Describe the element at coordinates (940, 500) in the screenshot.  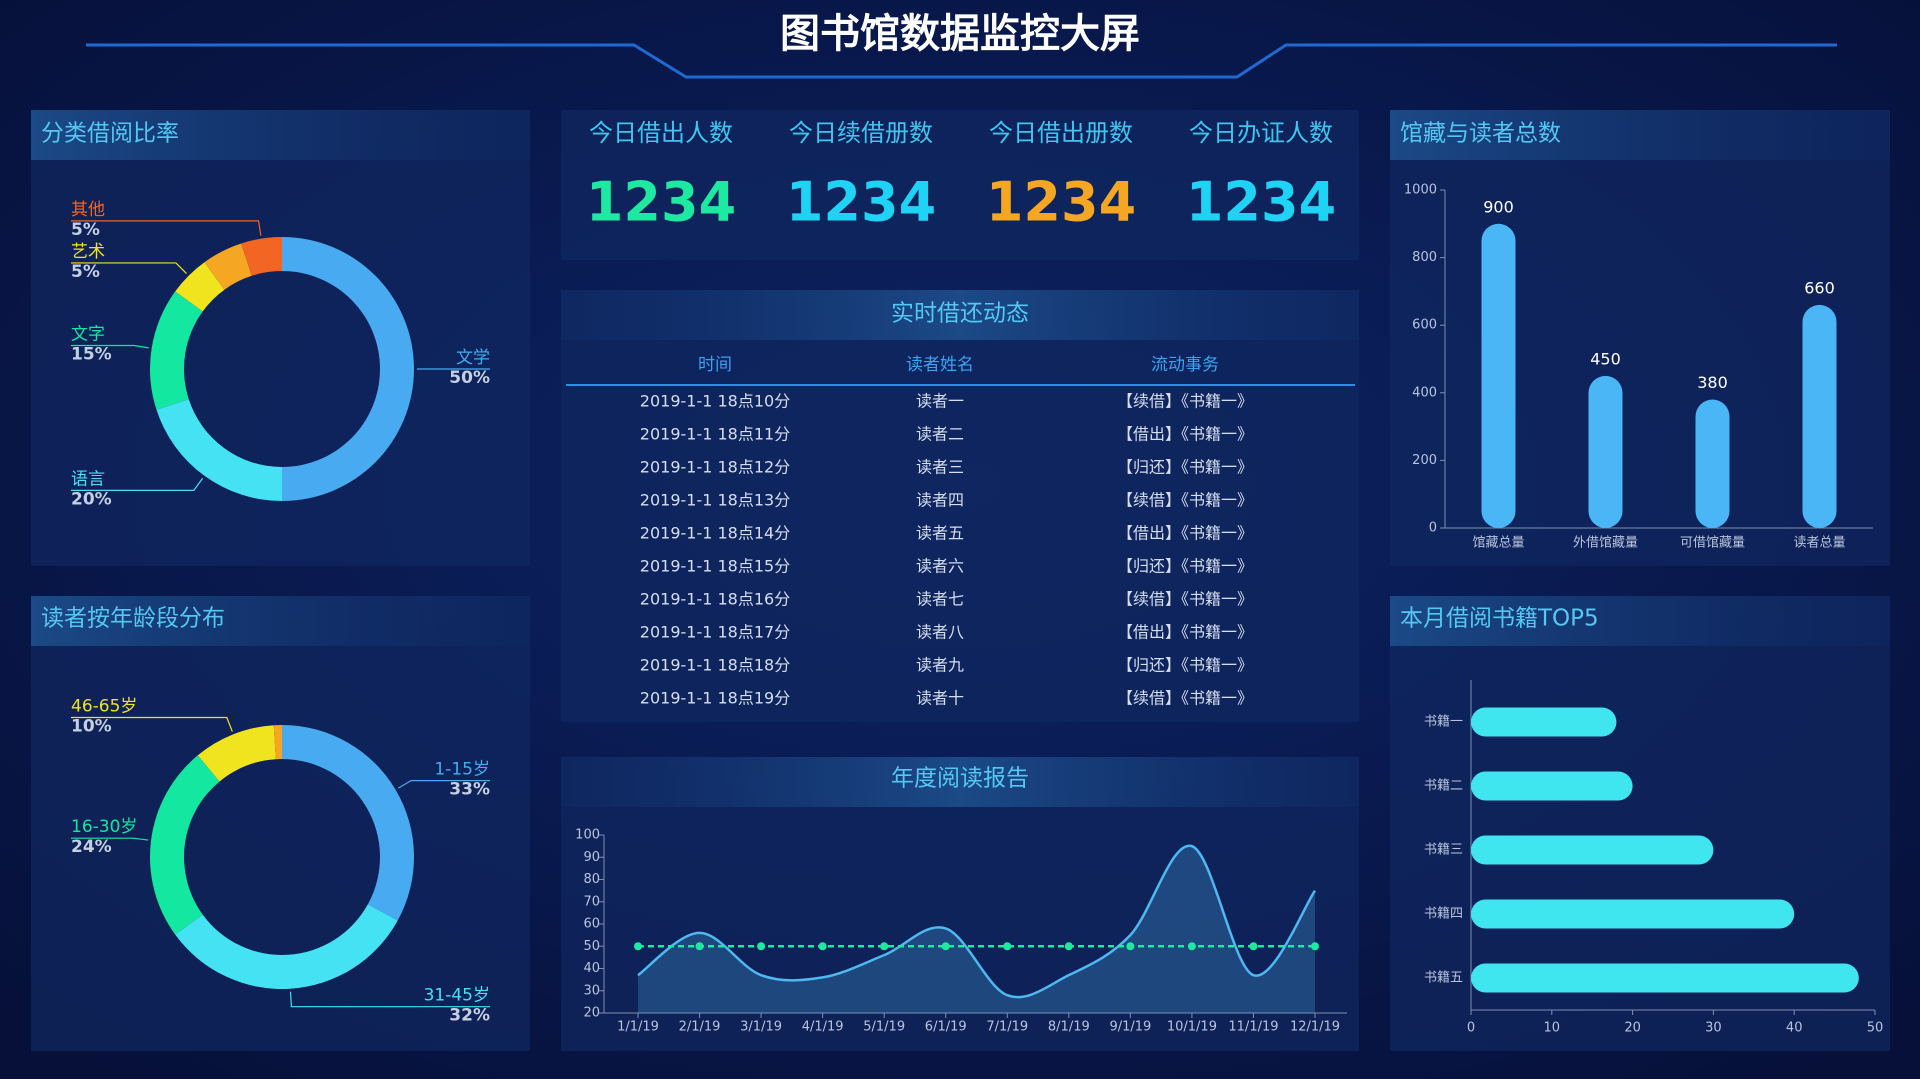
I see `table-cell: 读者四` at that location.